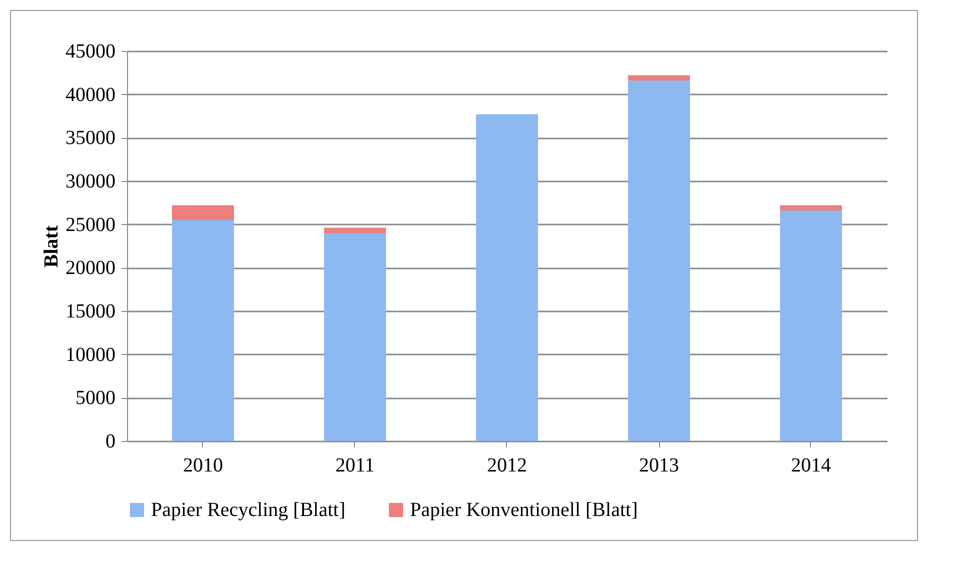 Image resolution: width=970 pixels, height=570 pixels. Describe the element at coordinates (91, 268) in the screenshot. I see `y-tick-label: 20000` at that location.